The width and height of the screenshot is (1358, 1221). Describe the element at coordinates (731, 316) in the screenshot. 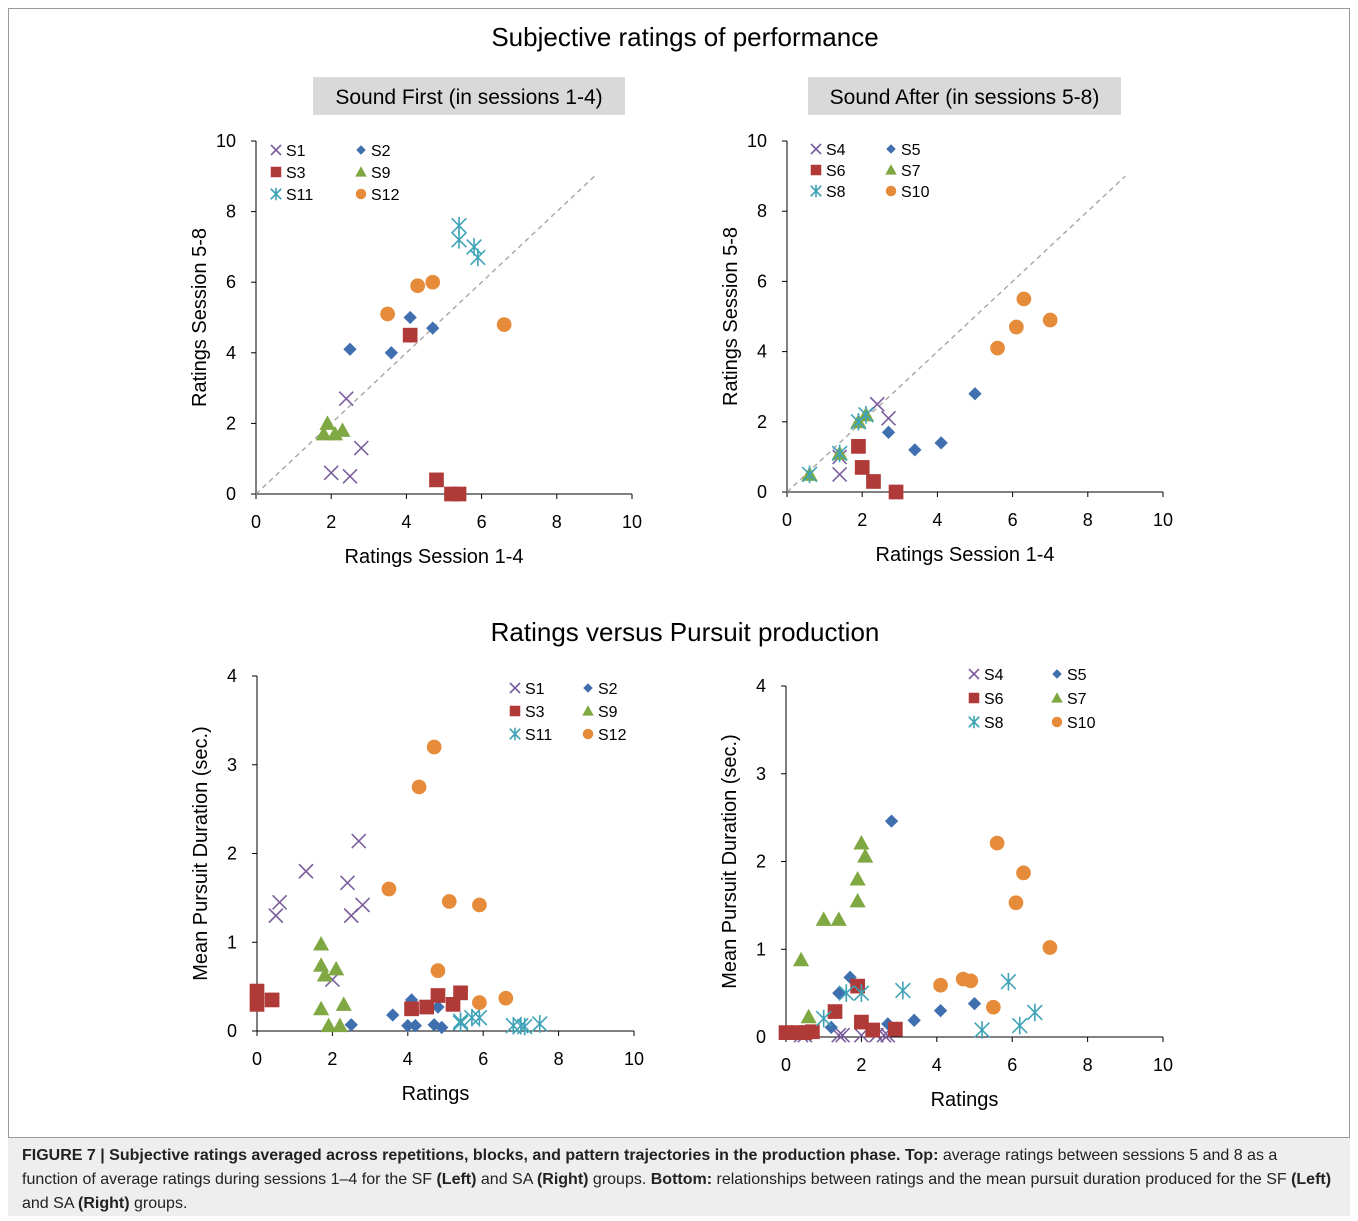

I see `y-axis-title: Ratings Session 5-8` at that location.